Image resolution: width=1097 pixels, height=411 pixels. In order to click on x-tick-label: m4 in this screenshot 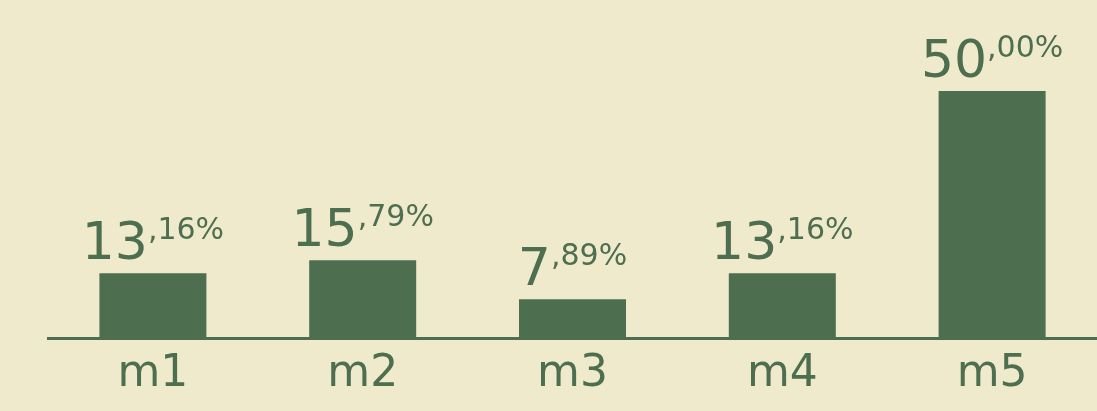, I will do `click(782, 371)`.